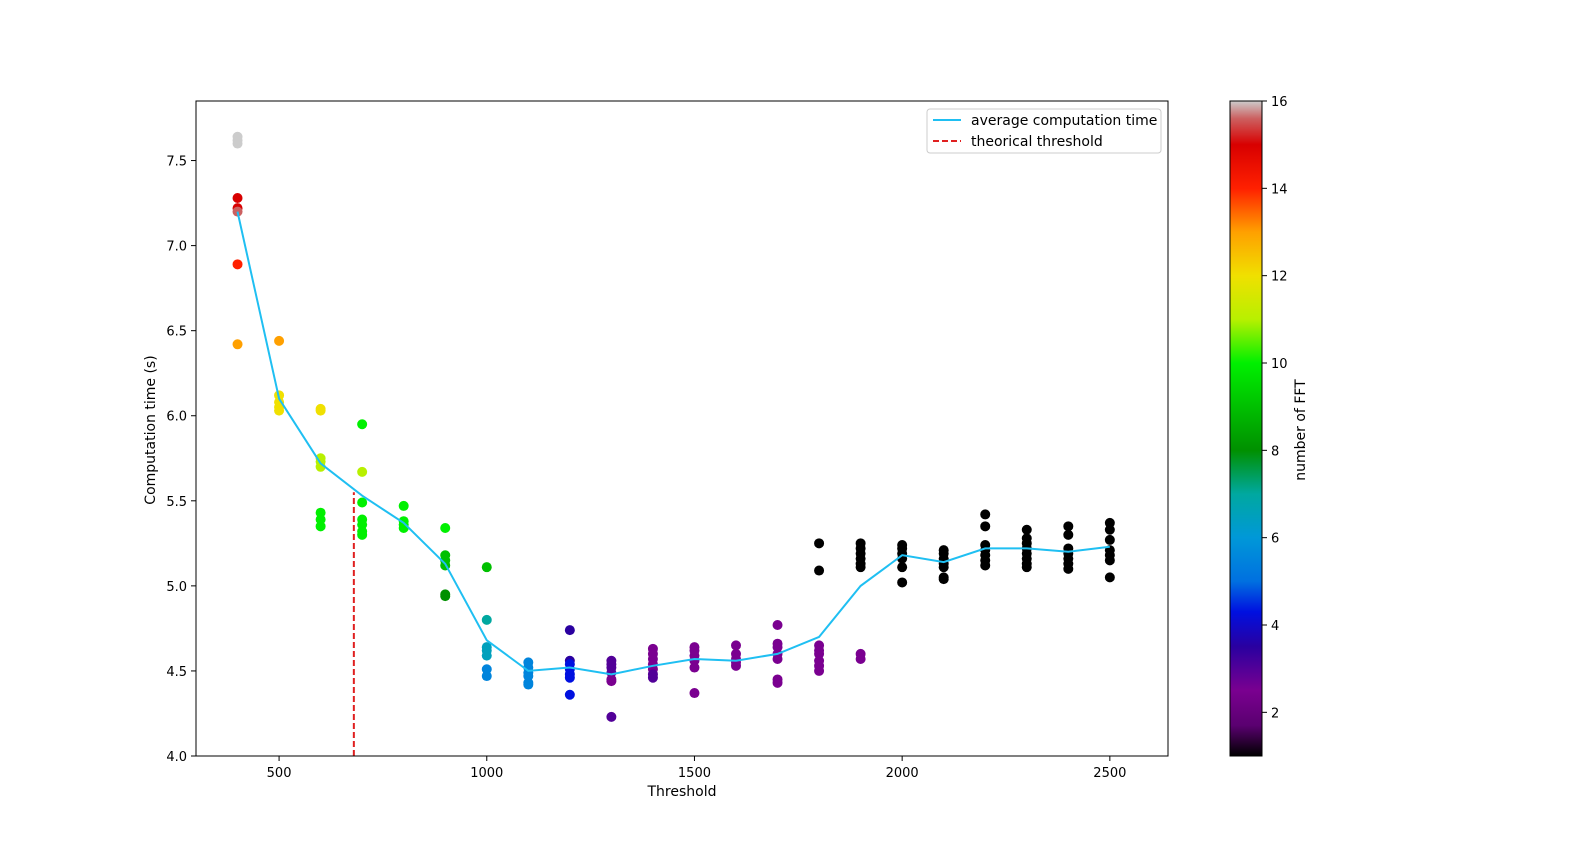 The height and width of the screenshot is (857, 1573). I want to click on colorbar-tick-label: 2, so click(1275, 713).